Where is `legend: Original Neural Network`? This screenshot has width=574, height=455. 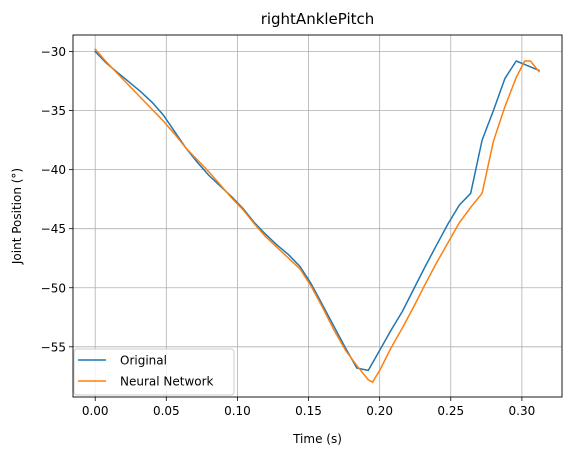
legend: Original Neural Network is located at coordinates (154, 372).